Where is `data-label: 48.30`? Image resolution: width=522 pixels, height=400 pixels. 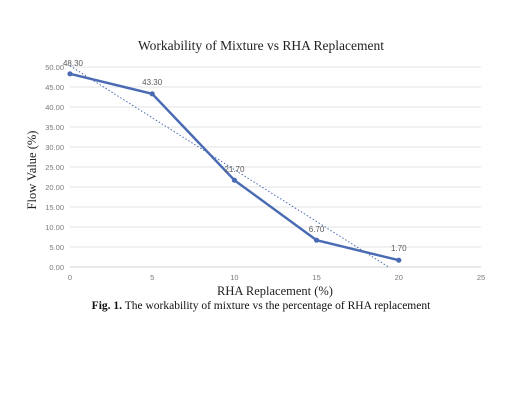
data-label: 48.30 is located at coordinates (73, 63).